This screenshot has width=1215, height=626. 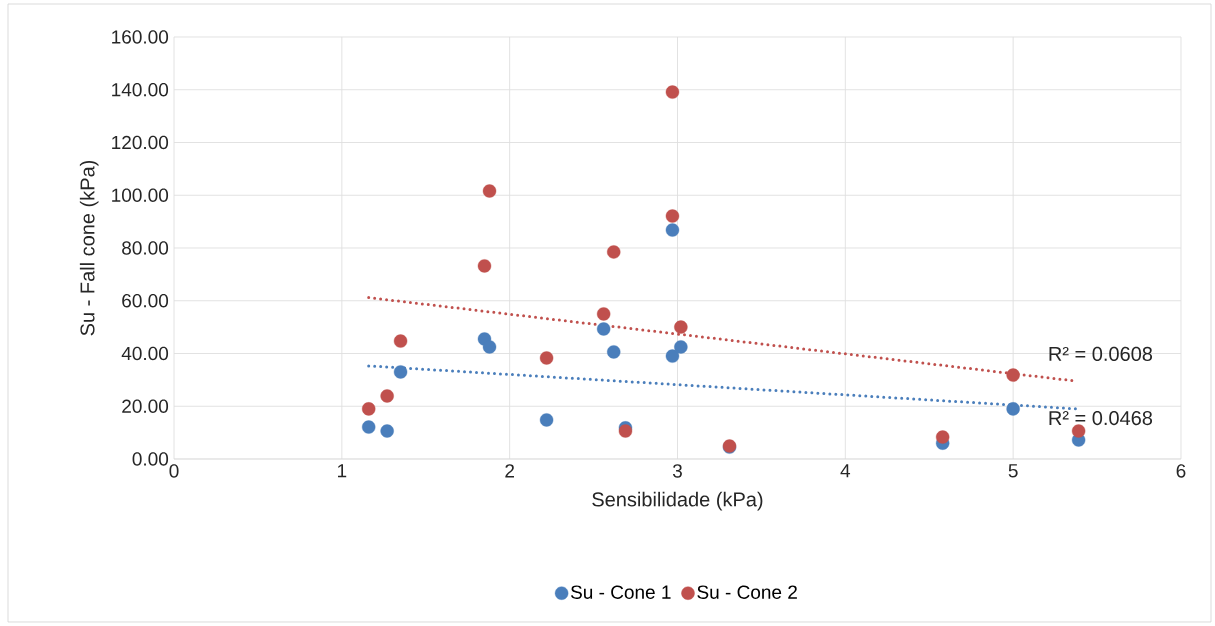 I want to click on legend-label: Su - Cone 1, so click(x=620, y=592).